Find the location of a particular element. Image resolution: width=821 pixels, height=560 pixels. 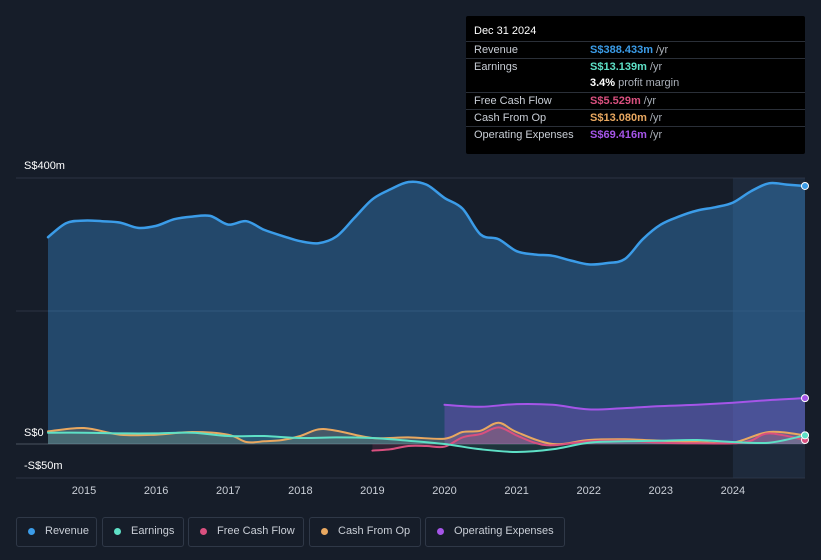

tooltip-row-revenue: Revenue S$388.433m/yr is located at coordinates (635, 50).